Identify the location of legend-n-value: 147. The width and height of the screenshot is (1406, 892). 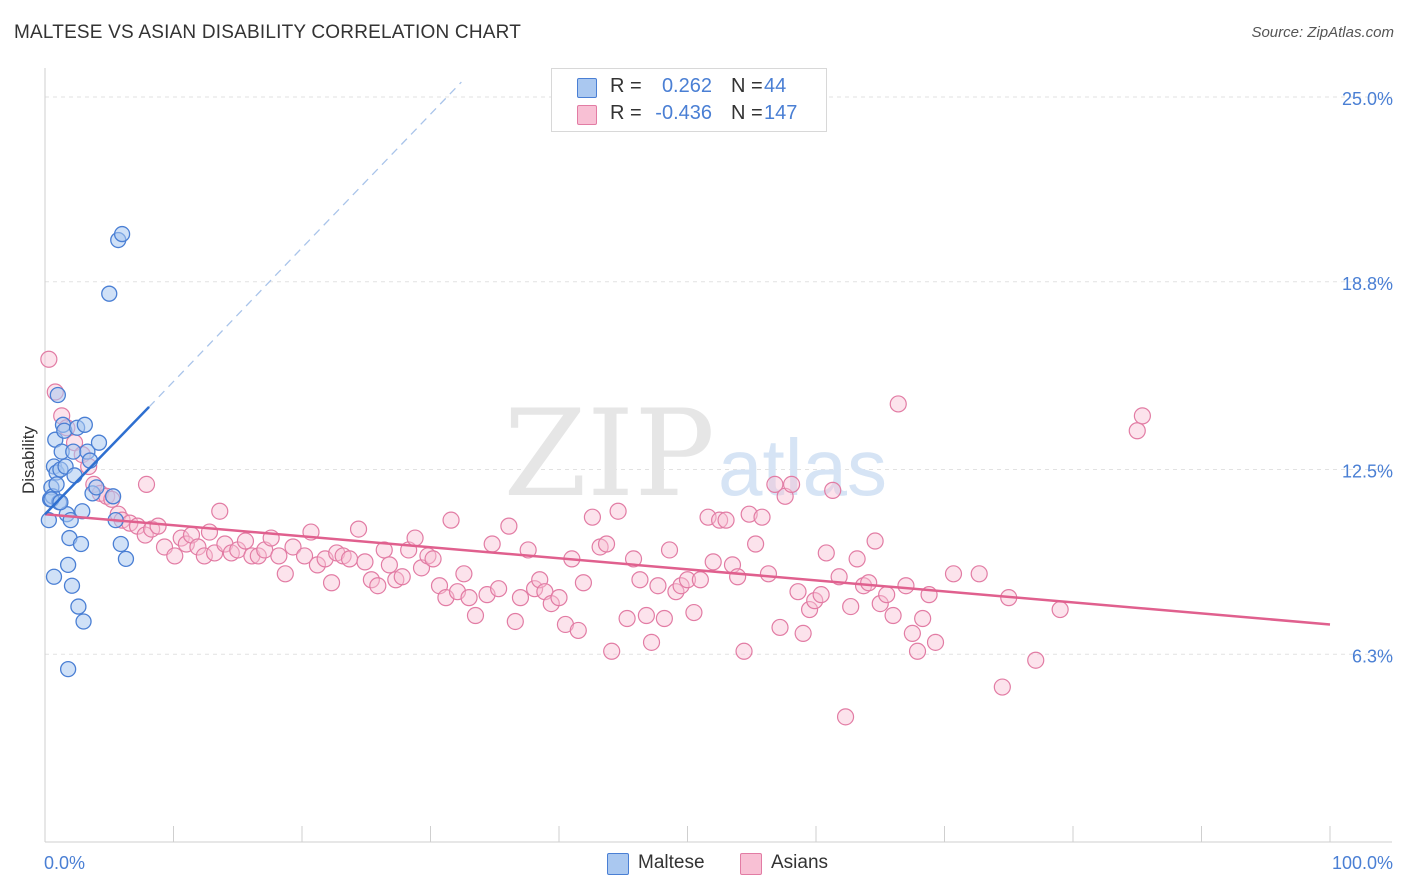
(781, 113).